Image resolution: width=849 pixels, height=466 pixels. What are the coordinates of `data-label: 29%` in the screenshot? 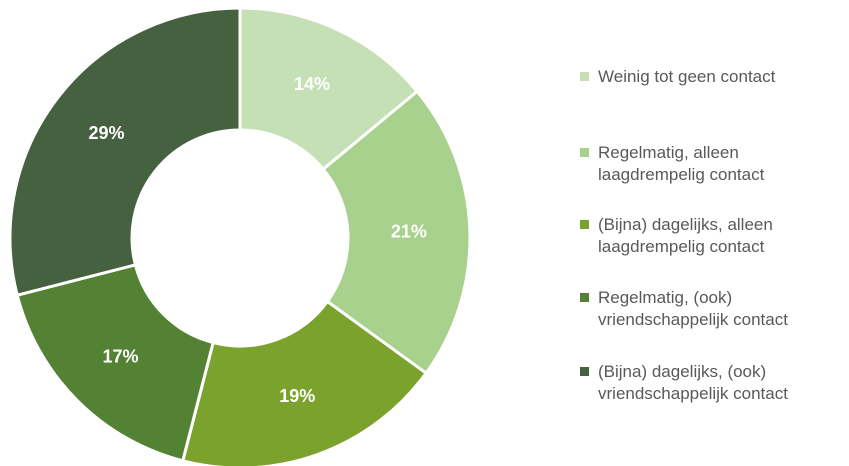 It's located at (106, 133).